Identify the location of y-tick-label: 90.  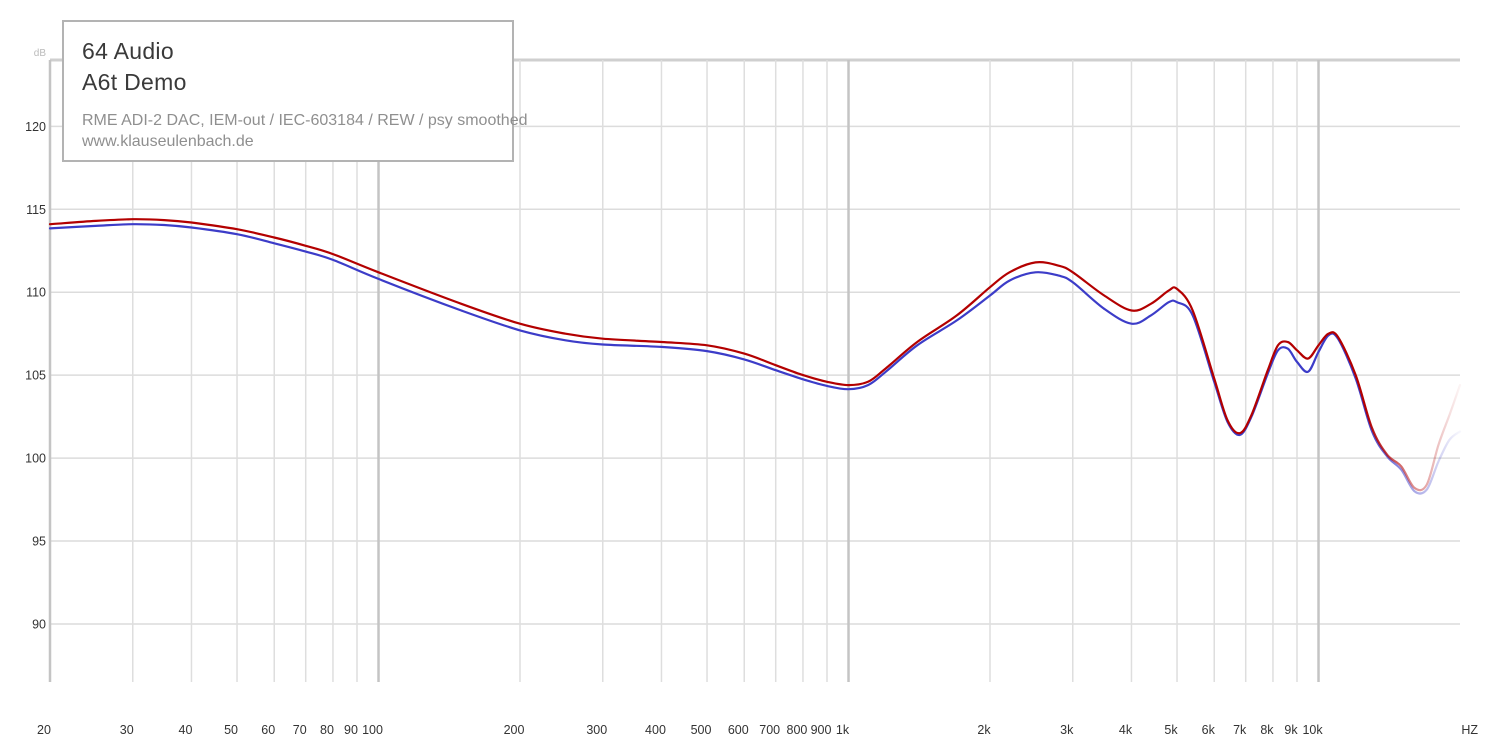
(39, 624).